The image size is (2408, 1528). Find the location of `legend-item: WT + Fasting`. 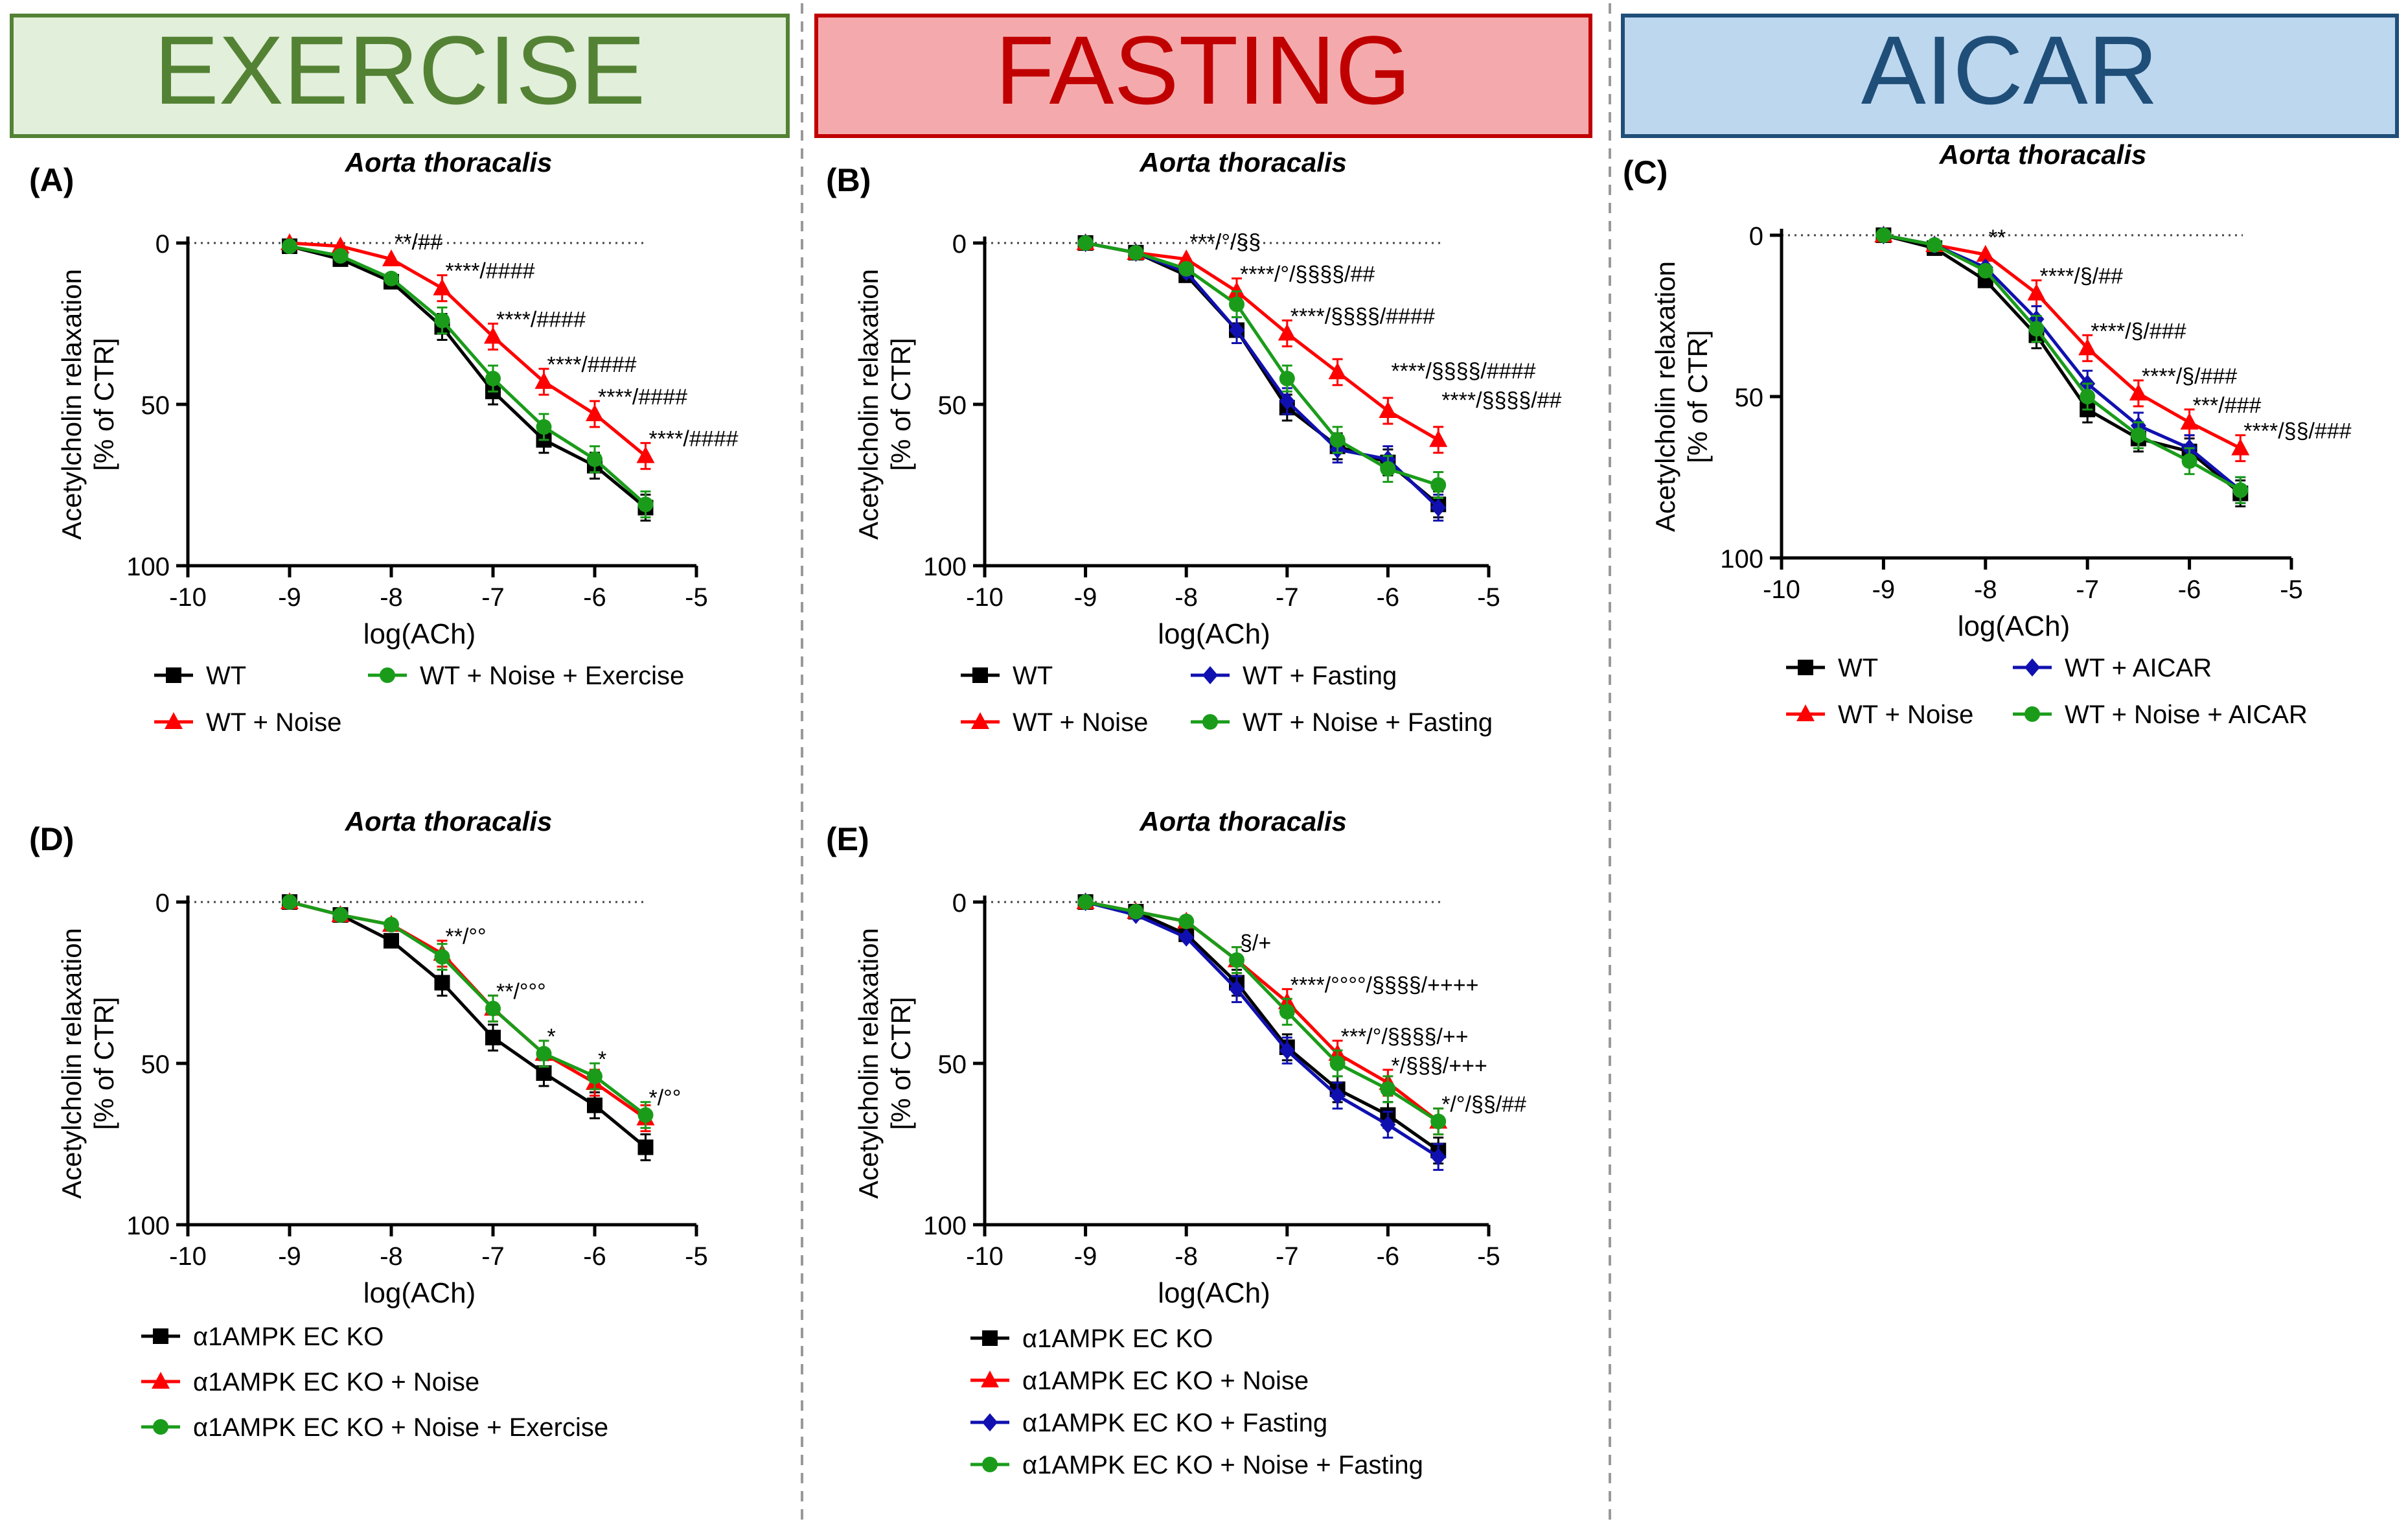

legend-item: WT + Fasting is located at coordinates (1294, 676).